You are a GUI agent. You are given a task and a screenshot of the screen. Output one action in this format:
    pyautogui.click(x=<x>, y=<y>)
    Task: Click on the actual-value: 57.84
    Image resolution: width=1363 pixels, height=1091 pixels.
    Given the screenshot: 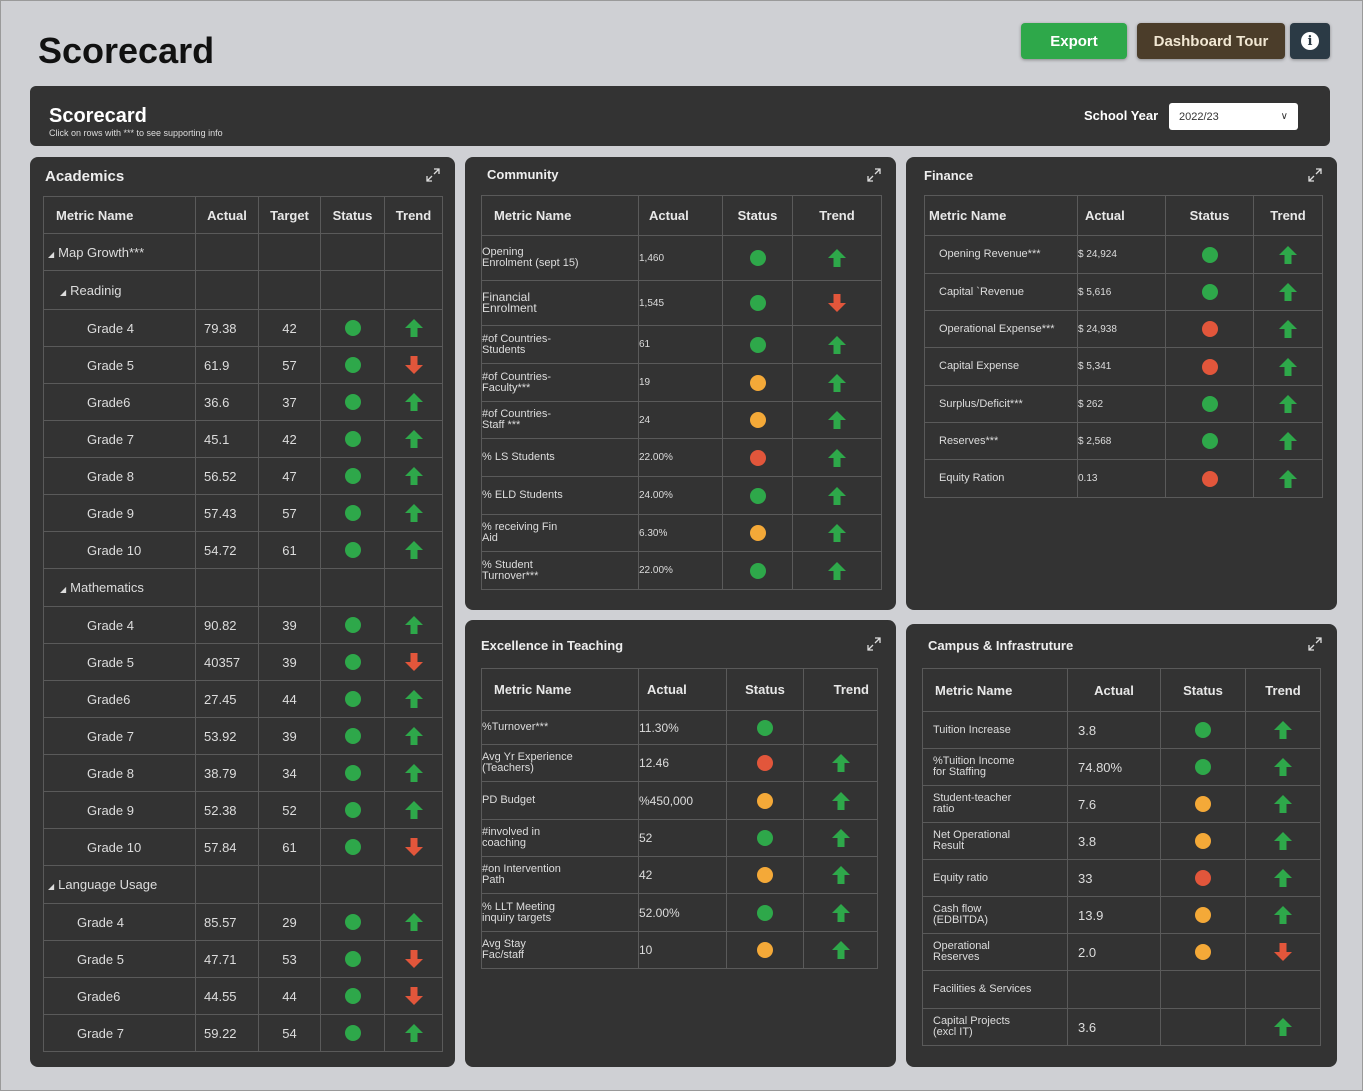 What is the action you would take?
    pyautogui.click(x=220, y=847)
    